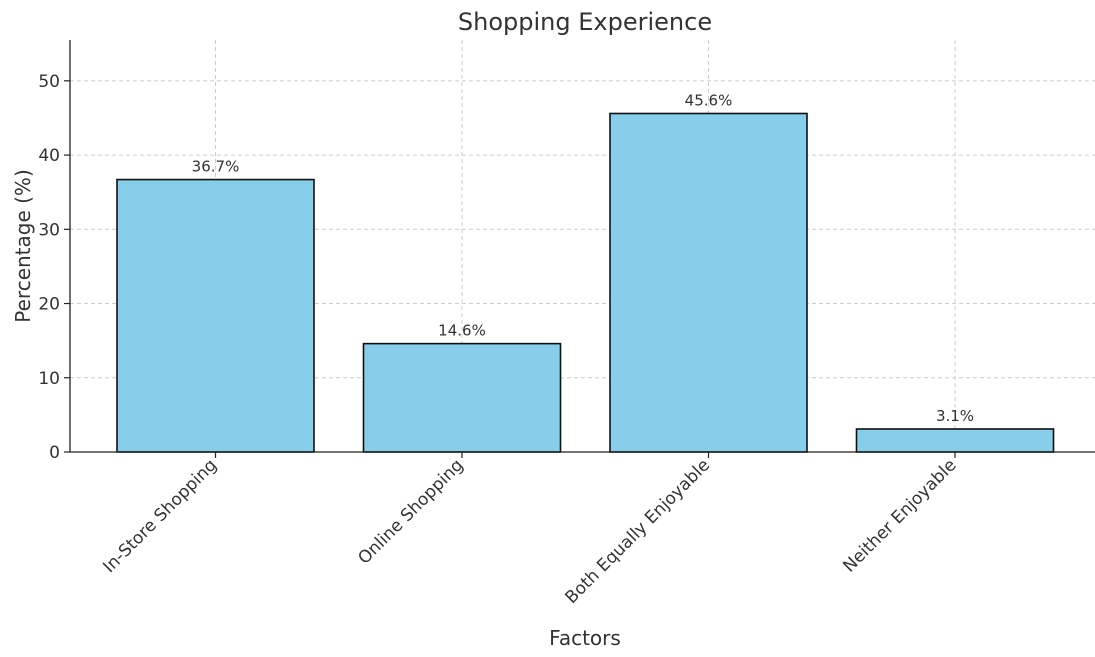  I want to click on y-tick-label: 0, so click(54, 453).